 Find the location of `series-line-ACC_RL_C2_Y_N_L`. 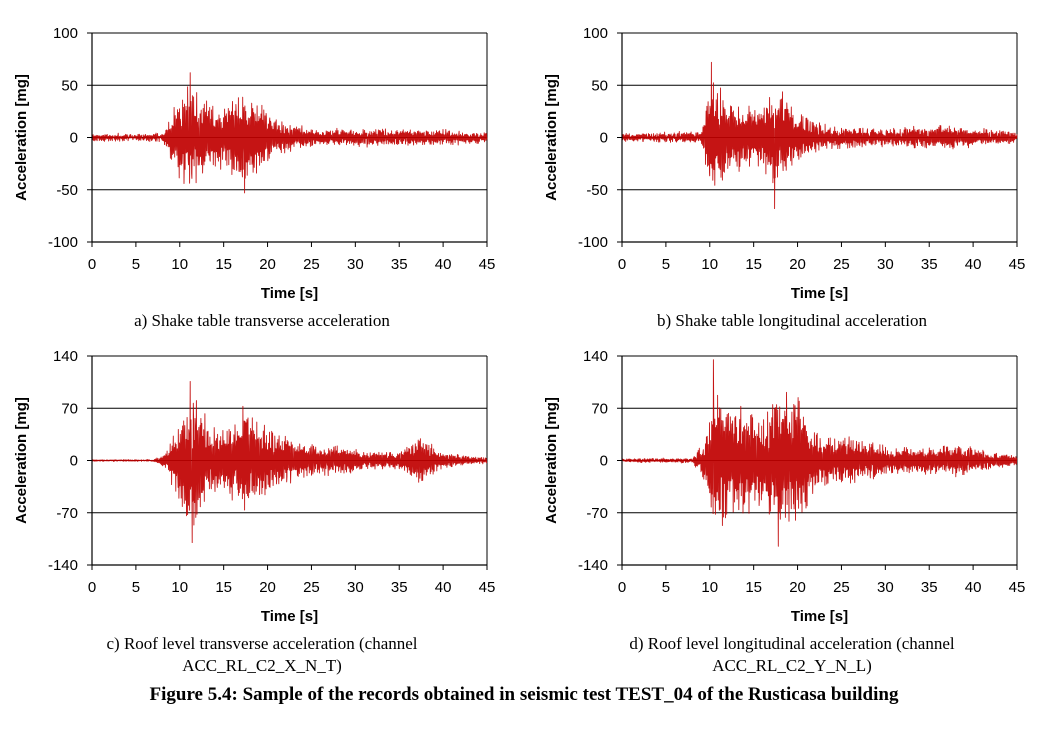

series-line-ACC_RL_C2_Y_N_L is located at coordinates (819, 453).